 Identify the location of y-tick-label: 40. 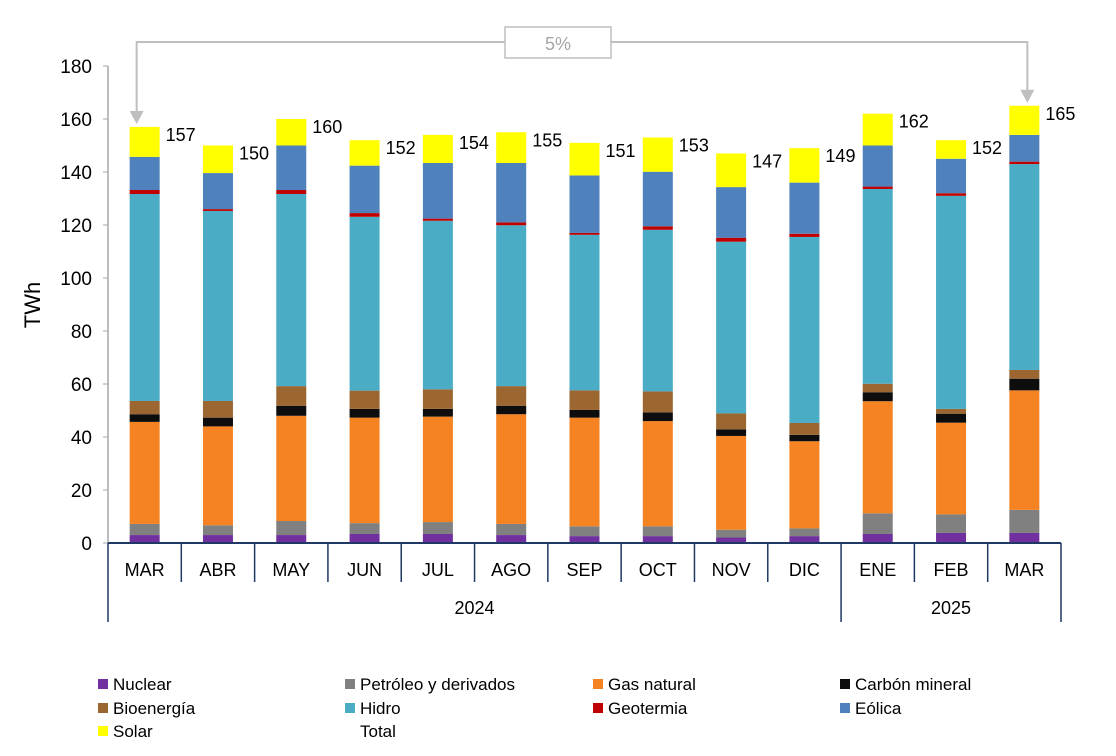
(81, 438).